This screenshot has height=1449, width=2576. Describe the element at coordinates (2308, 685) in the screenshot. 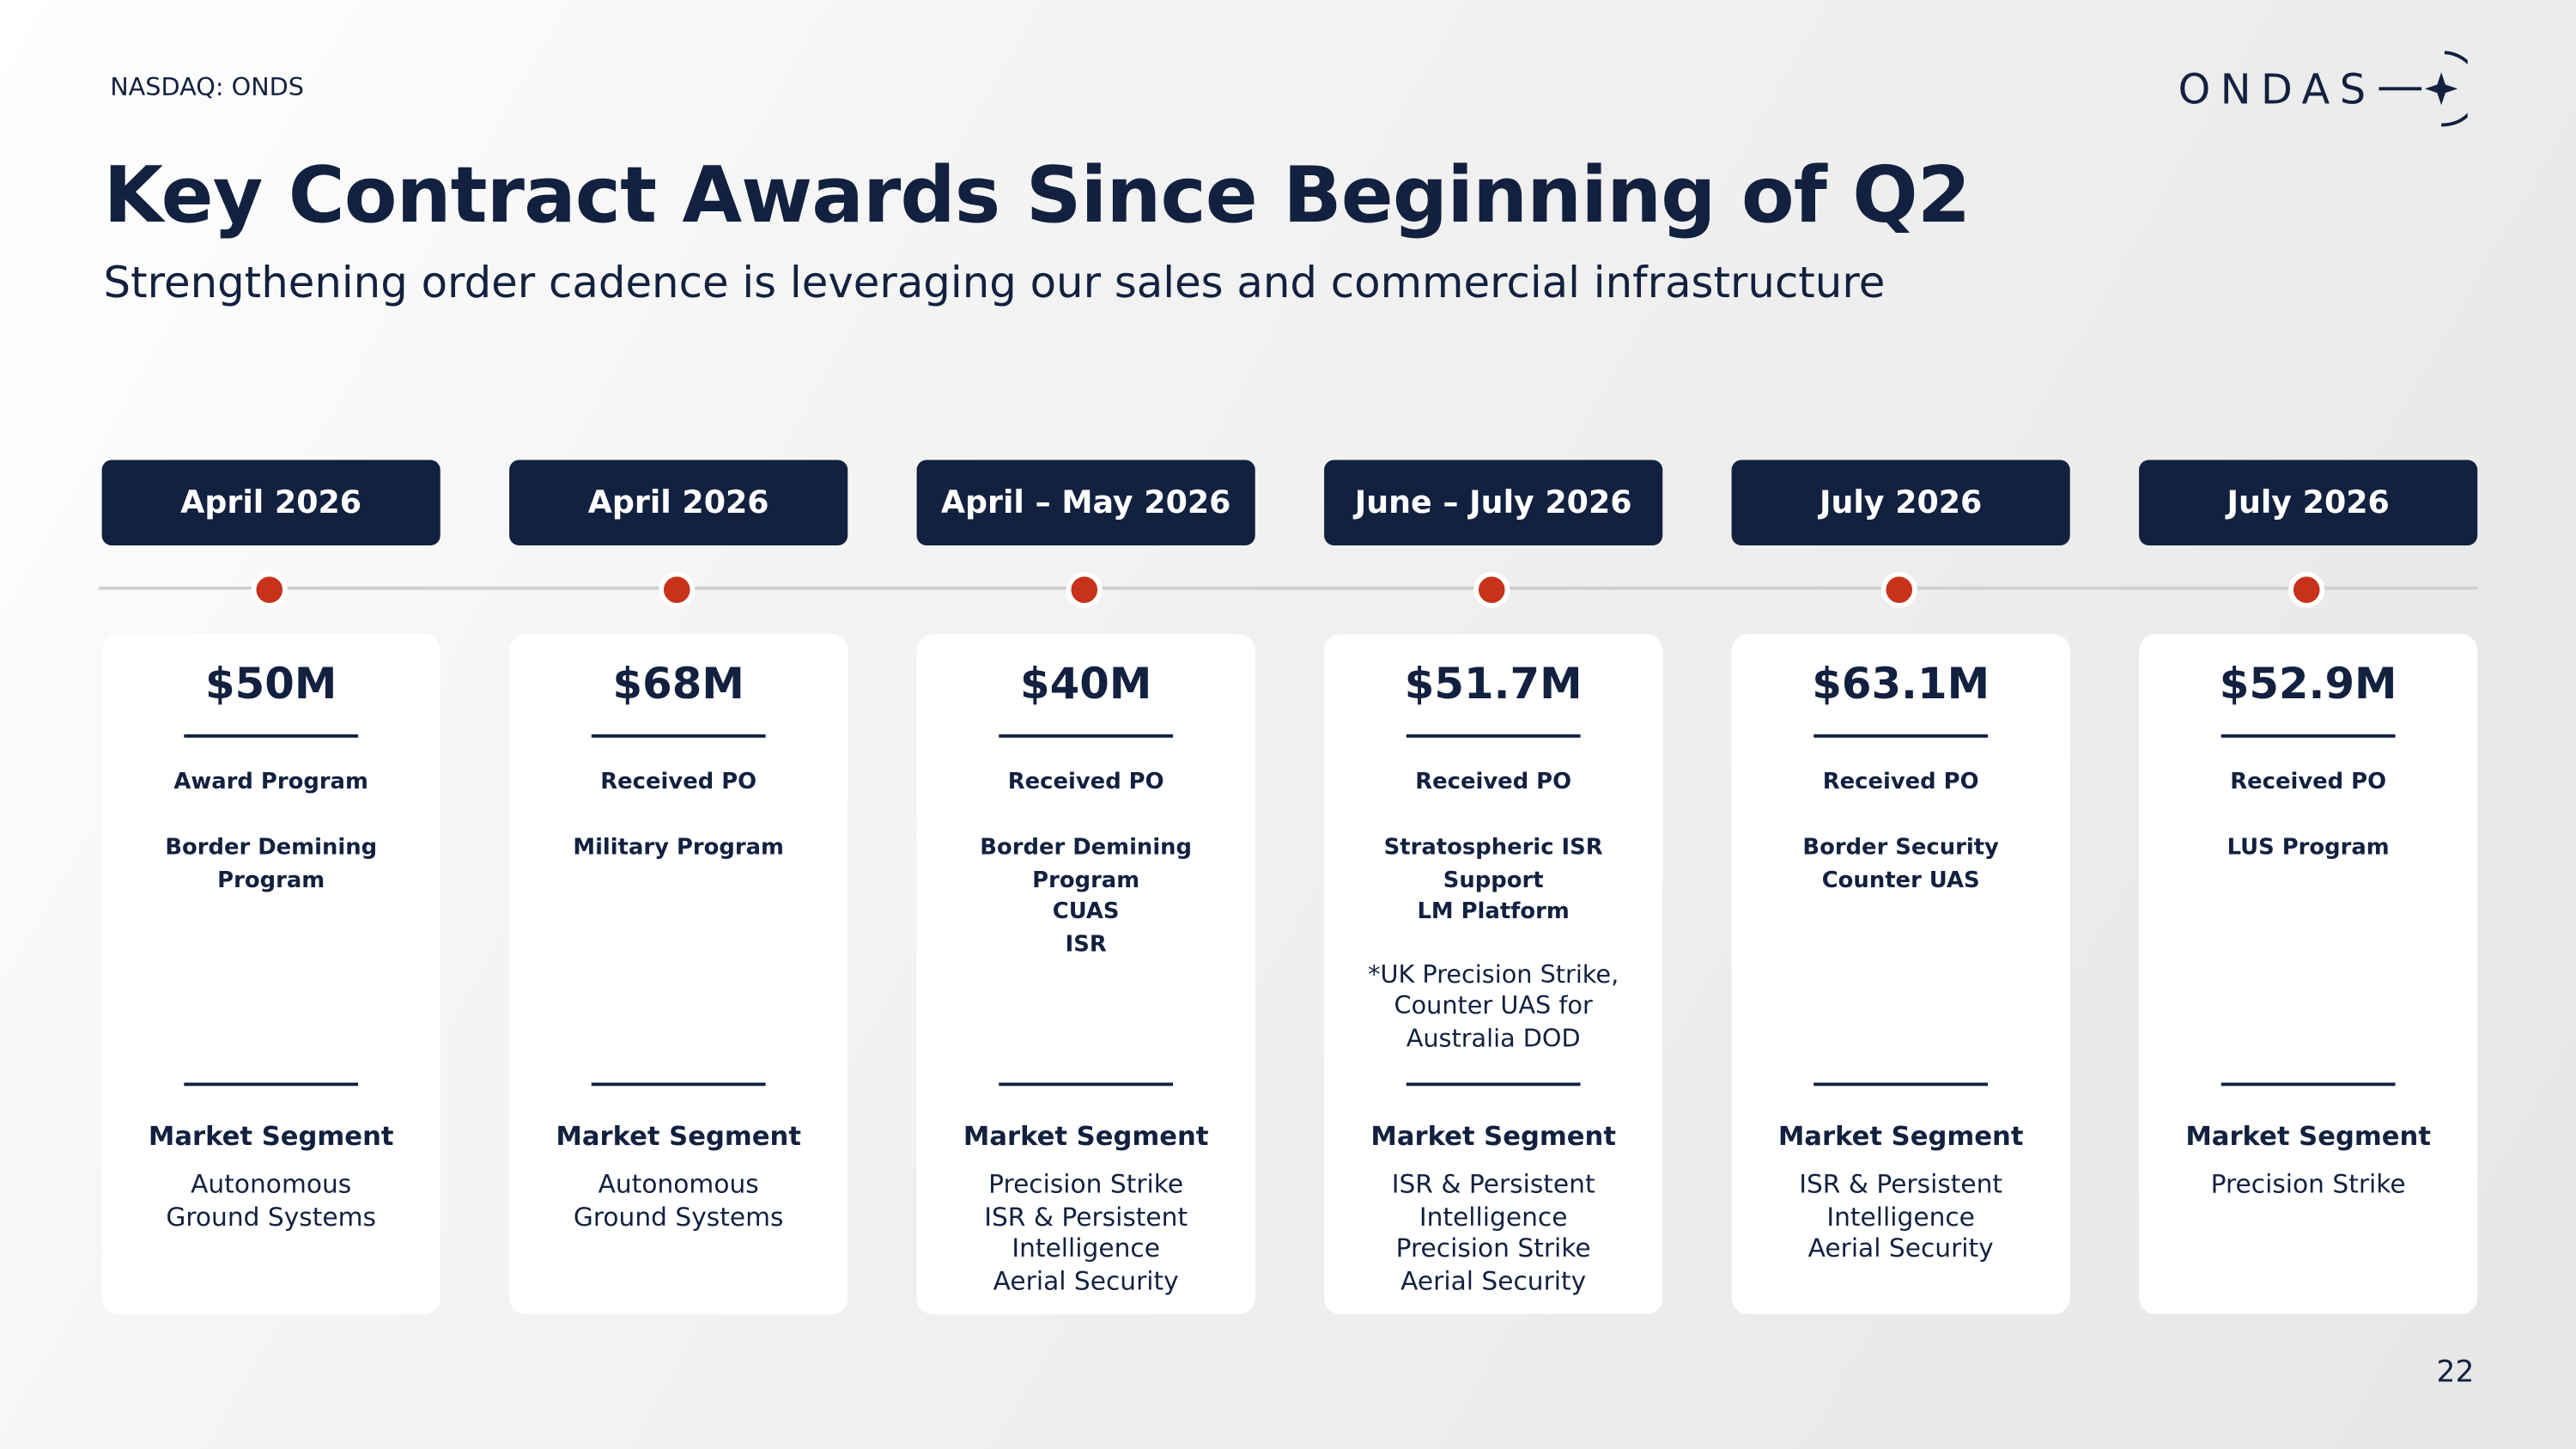

I see `amount: $52.9M` at that location.